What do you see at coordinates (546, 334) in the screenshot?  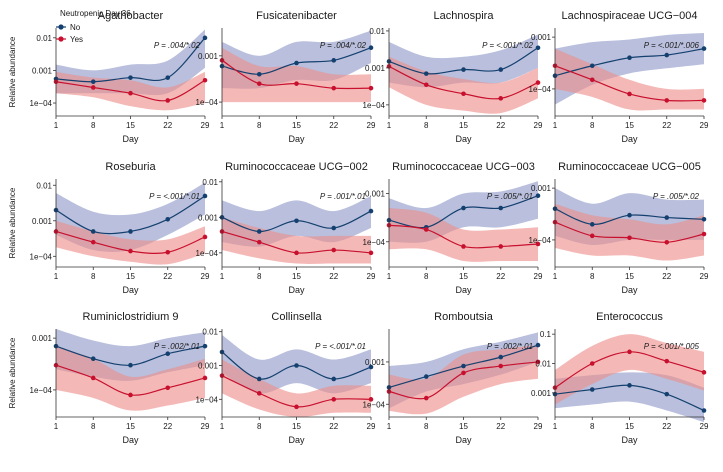 I see `y-tick-label: 0.1` at bounding box center [546, 334].